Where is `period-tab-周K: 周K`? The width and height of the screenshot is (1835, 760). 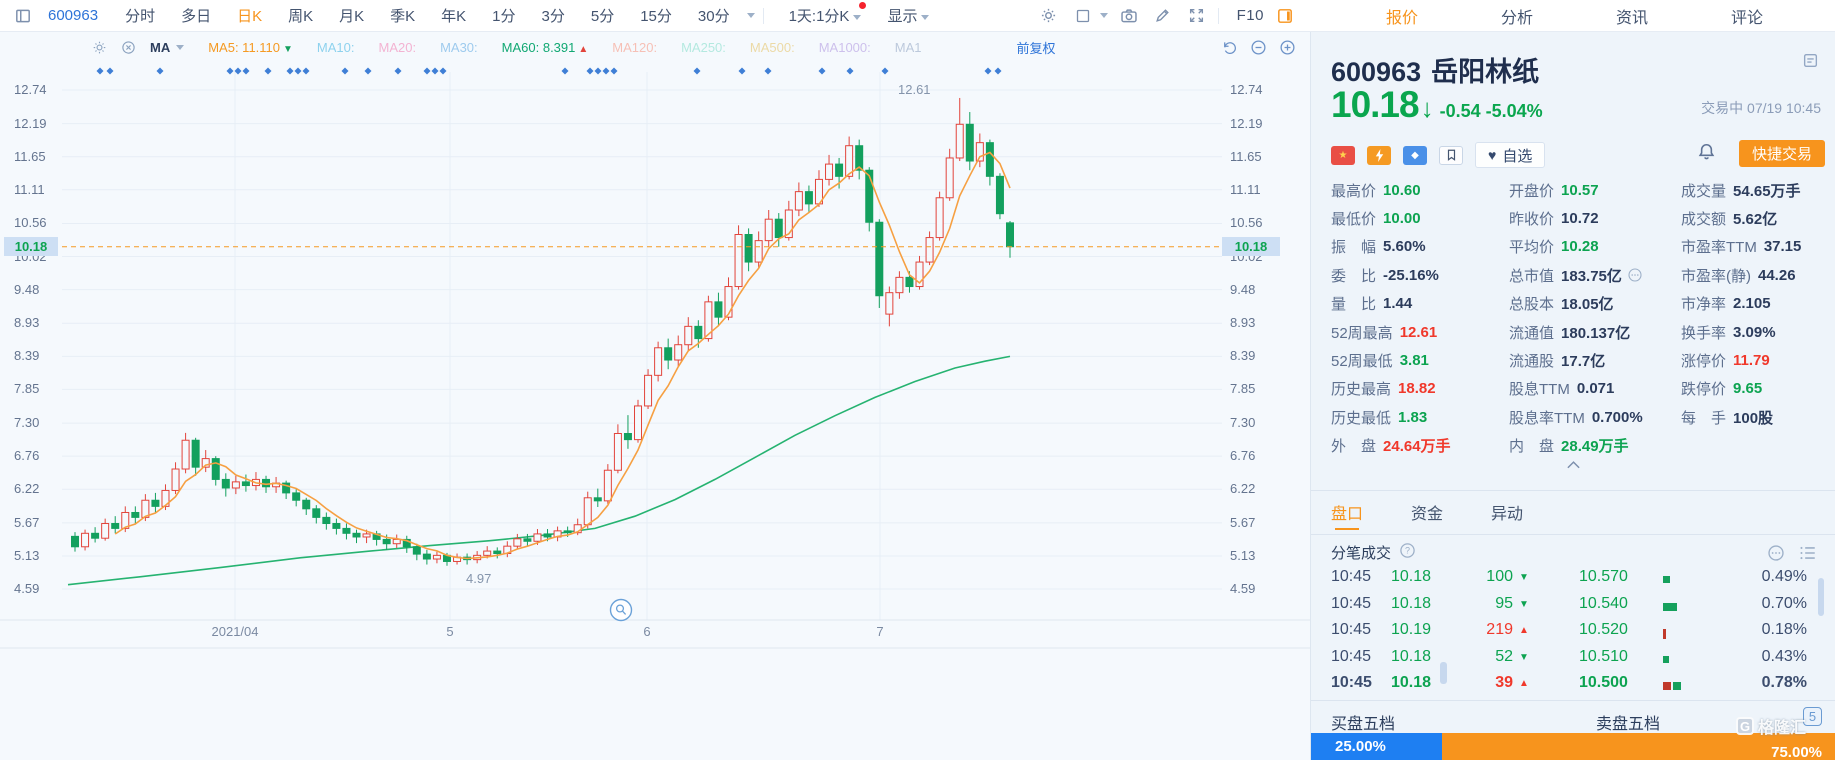
period-tab-周K: 周K is located at coordinates (301, 16).